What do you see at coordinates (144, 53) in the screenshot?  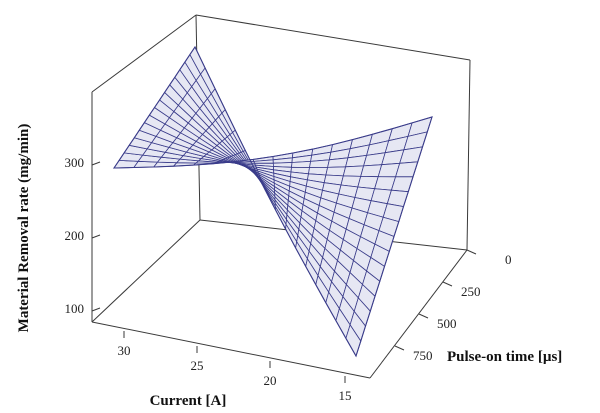 I see `frame-back-left-edge` at bounding box center [144, 53].